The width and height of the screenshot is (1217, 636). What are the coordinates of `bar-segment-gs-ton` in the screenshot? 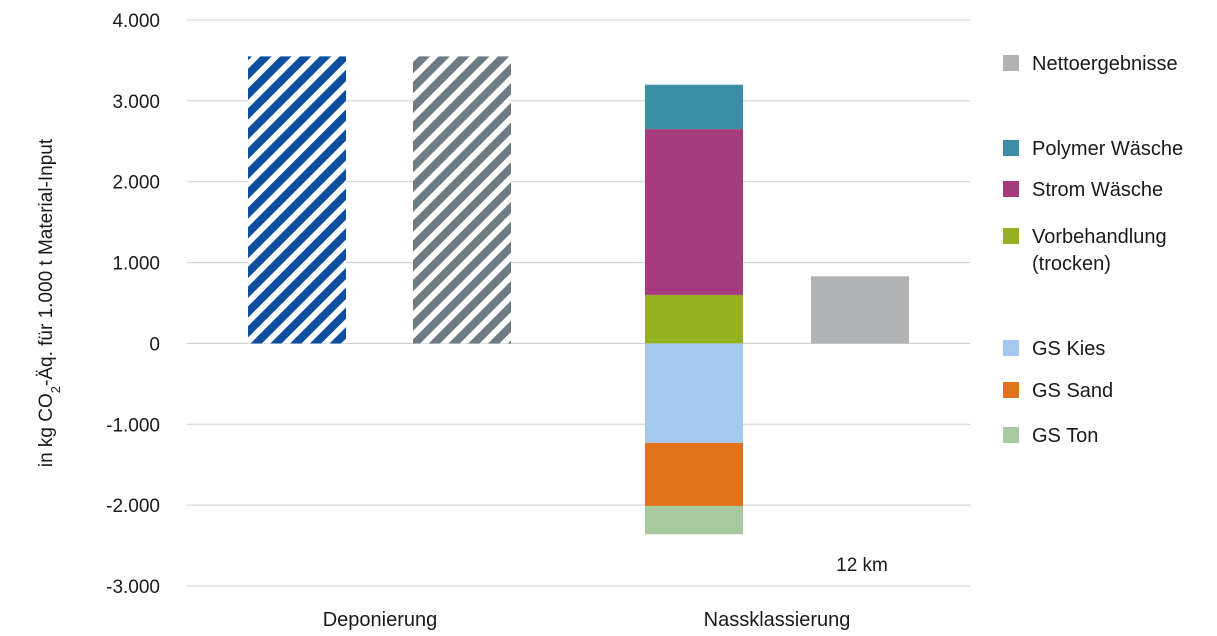 It's located at (694, 520).